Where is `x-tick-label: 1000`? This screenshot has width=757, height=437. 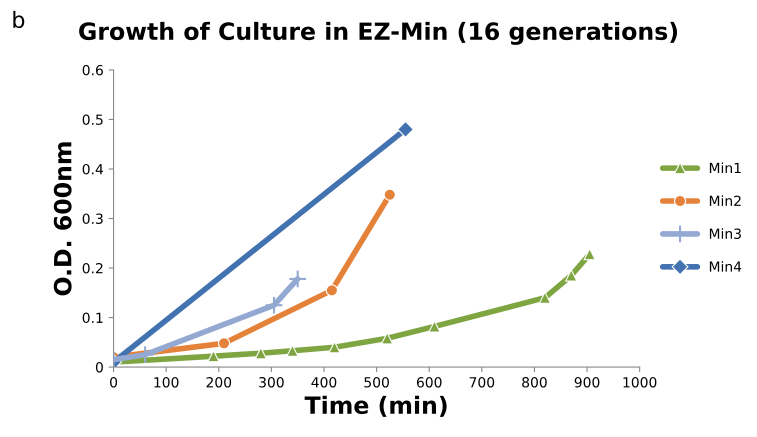
x-tick-label: 1000 is located at coordinates (640, 382).